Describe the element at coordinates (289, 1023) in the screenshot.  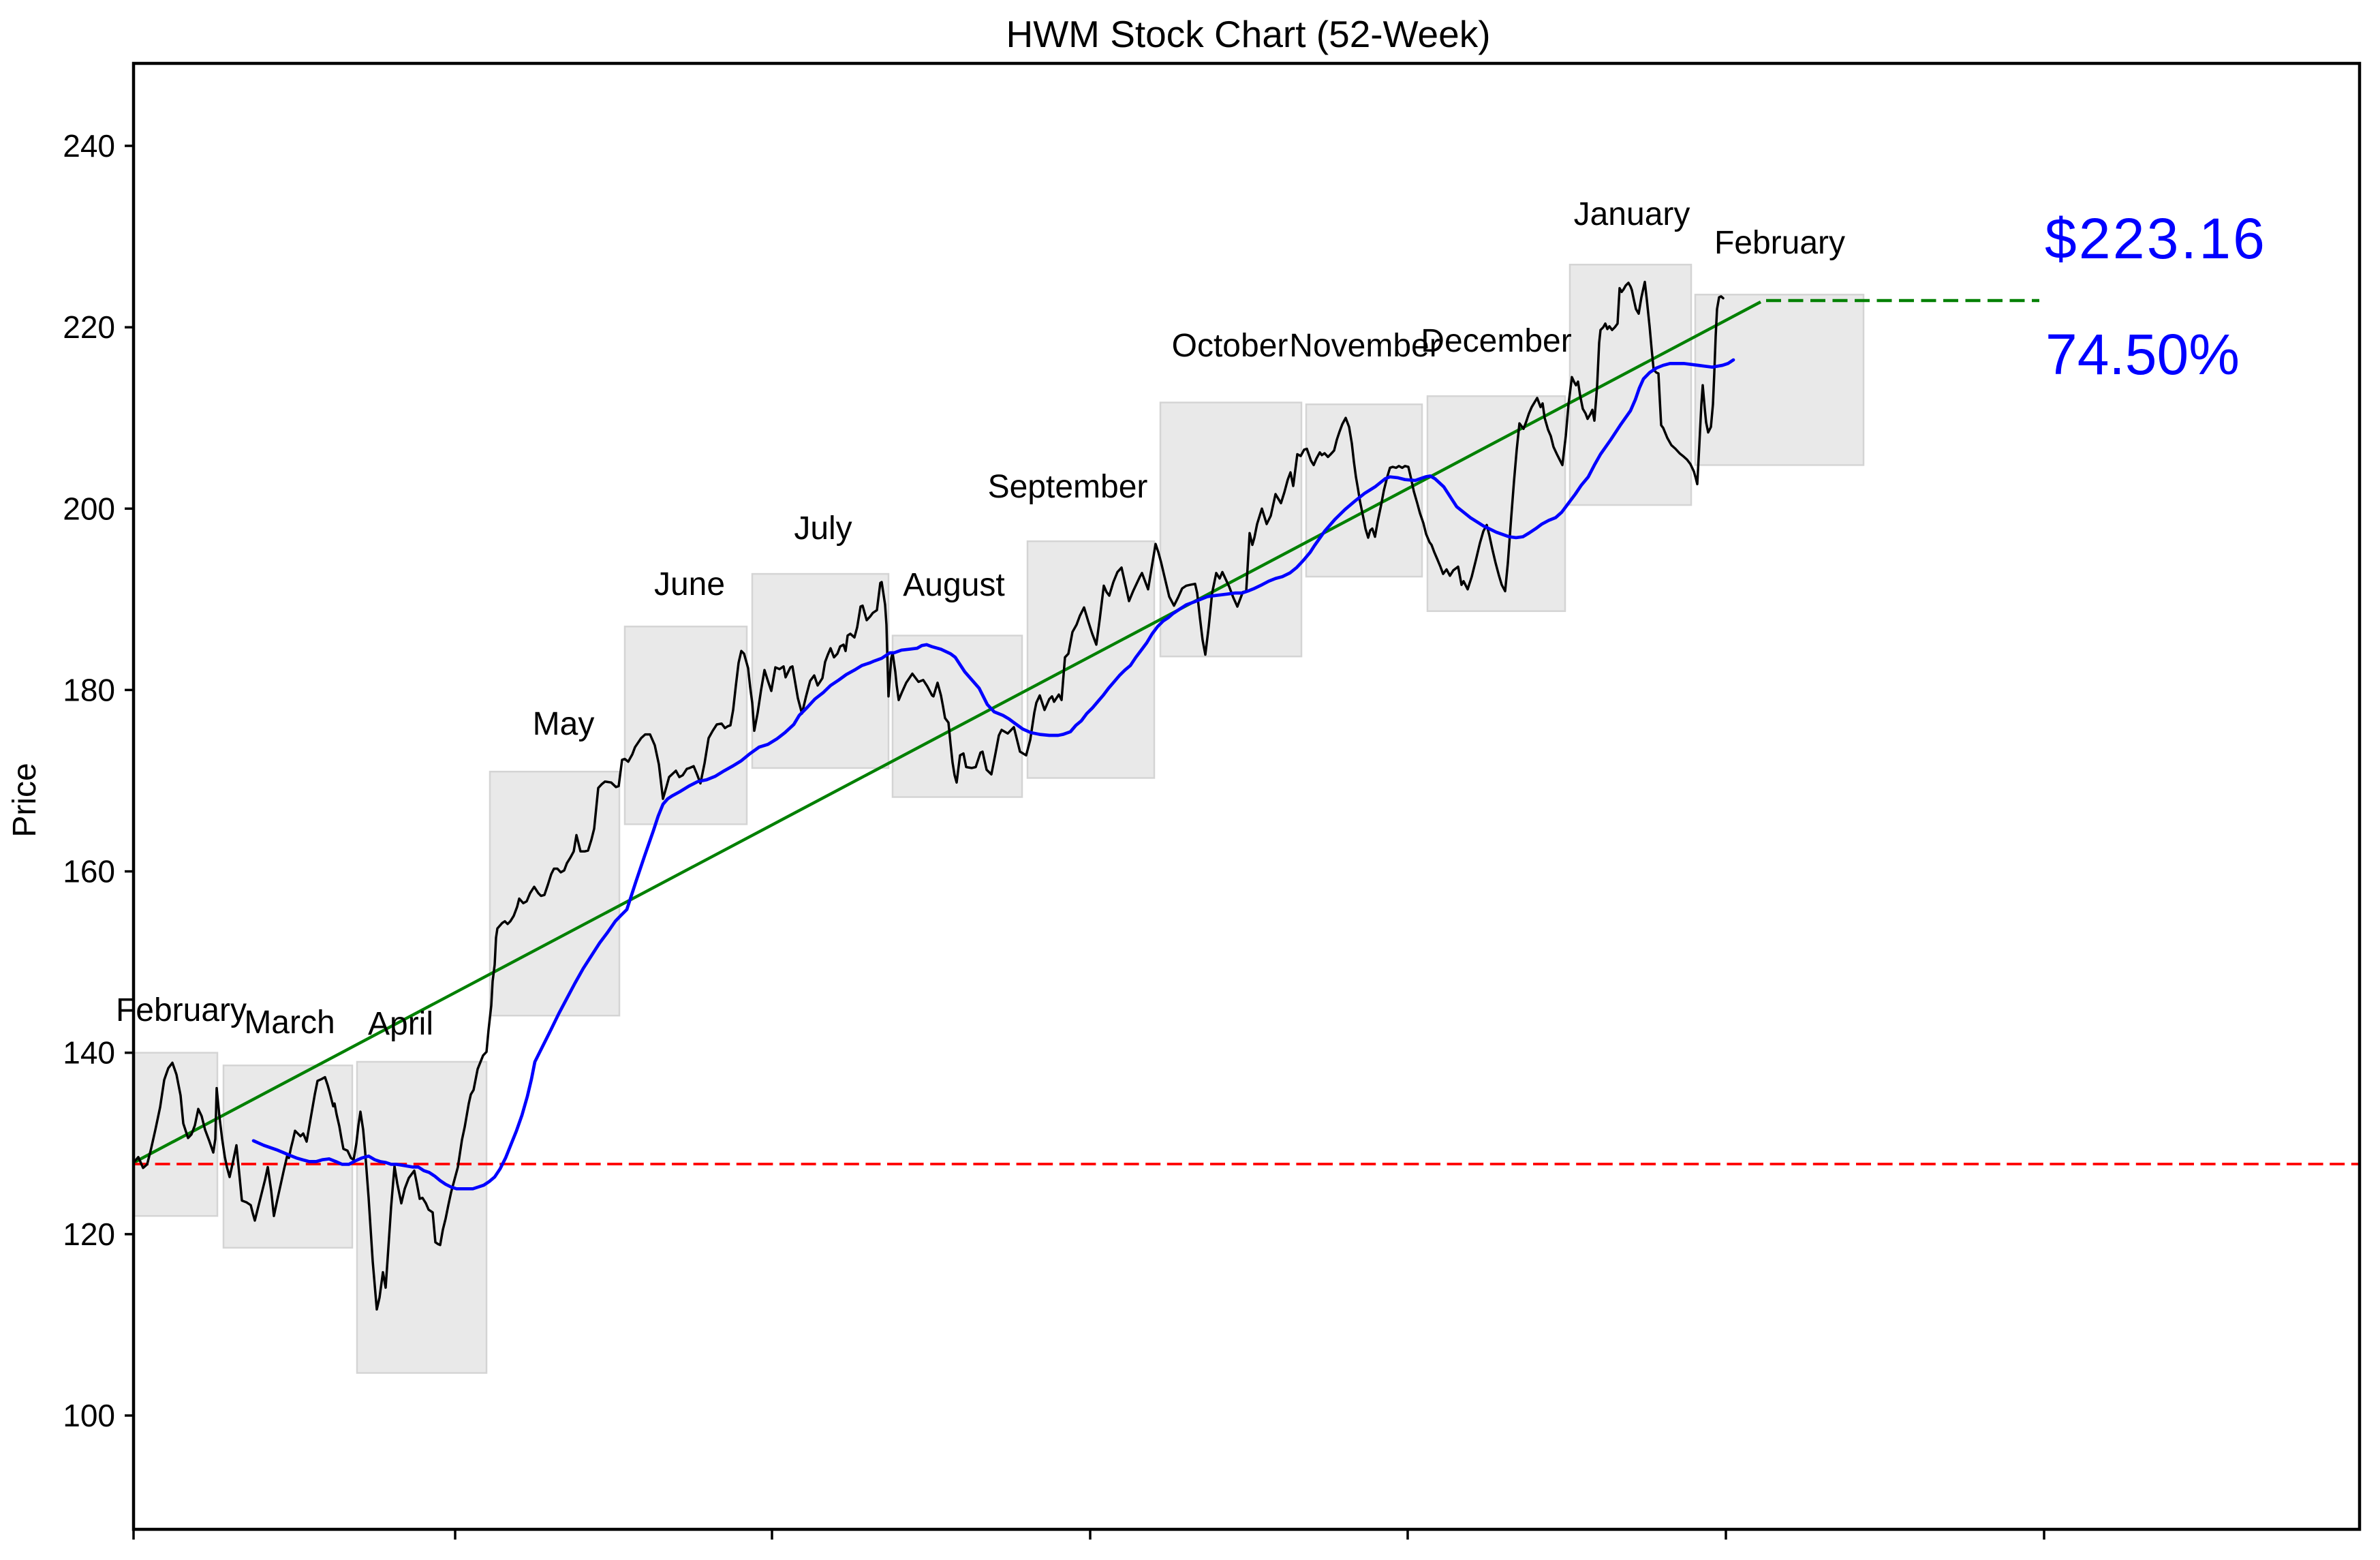
I see `svg-text: March` at that location.